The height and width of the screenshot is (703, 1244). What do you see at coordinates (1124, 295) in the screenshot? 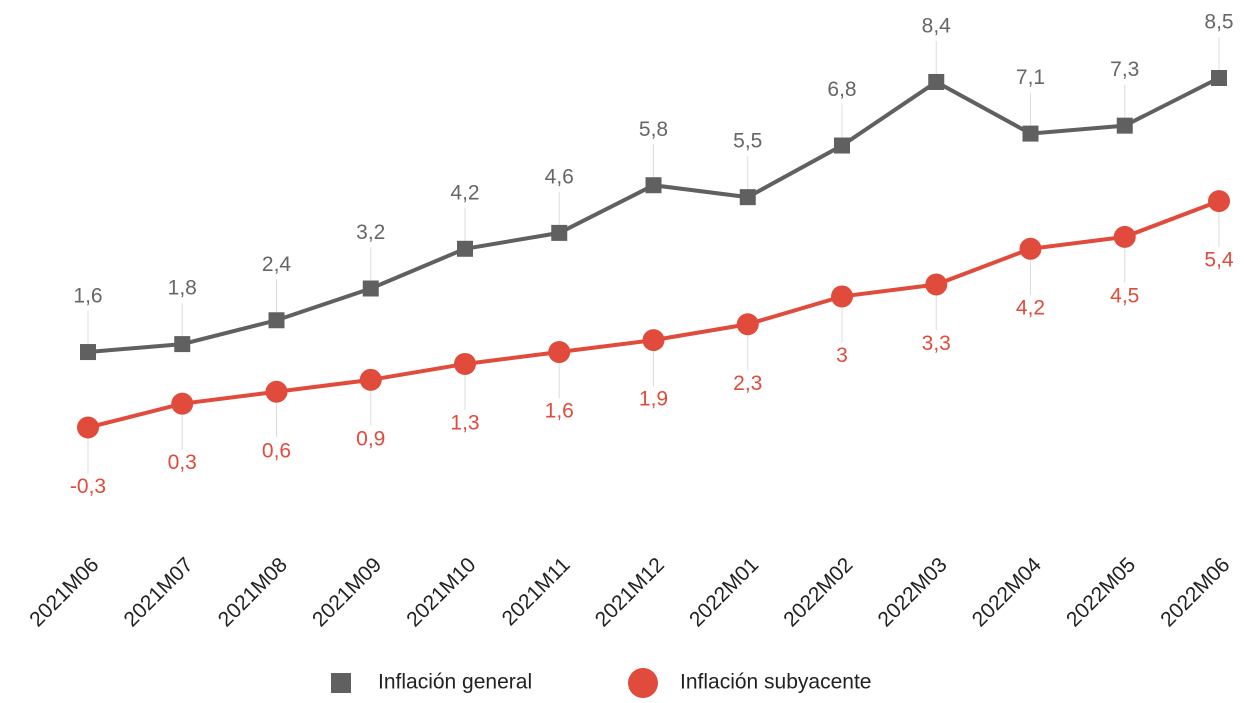
I see `data-label: 4,5` at bounding box center [1124, 295].